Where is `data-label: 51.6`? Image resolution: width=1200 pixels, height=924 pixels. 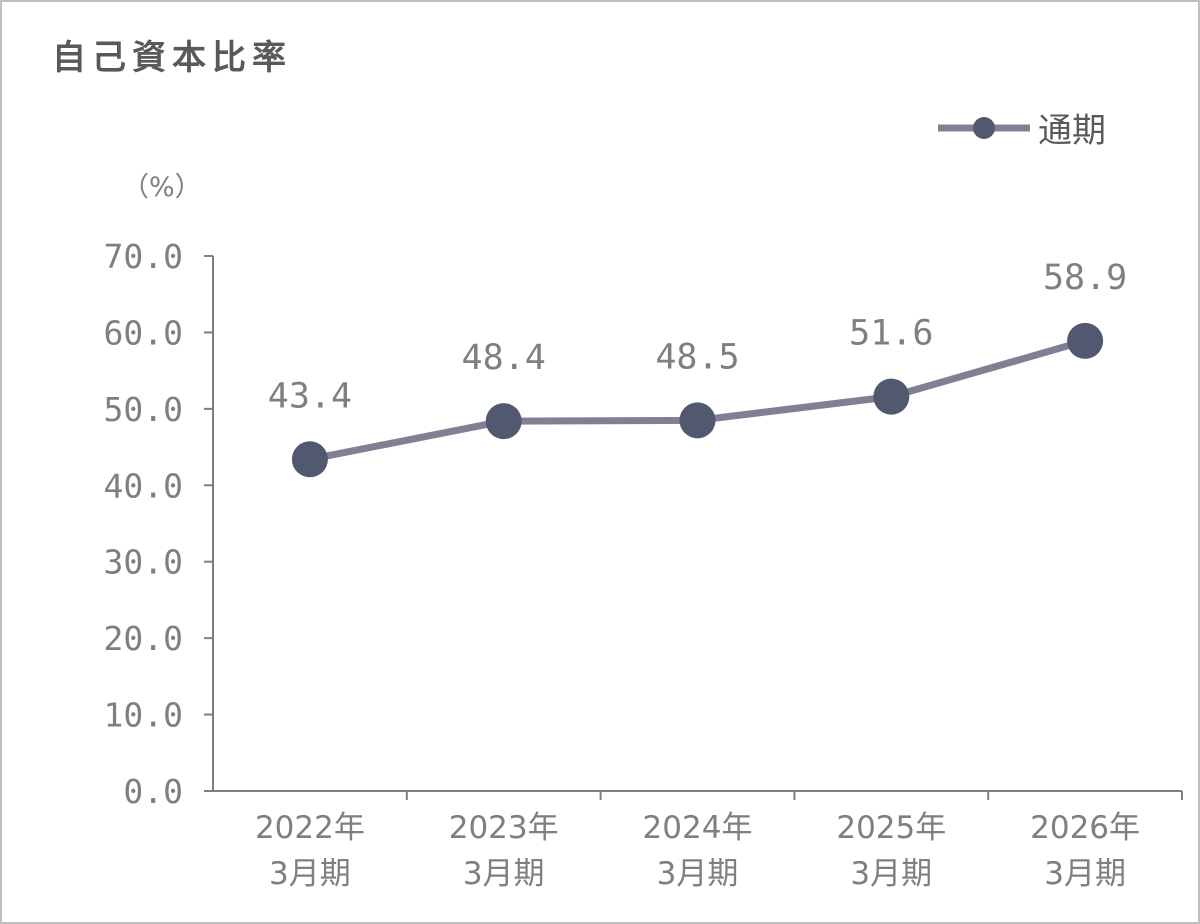 data-label: 51.6 is located at coordinates (891, 334).